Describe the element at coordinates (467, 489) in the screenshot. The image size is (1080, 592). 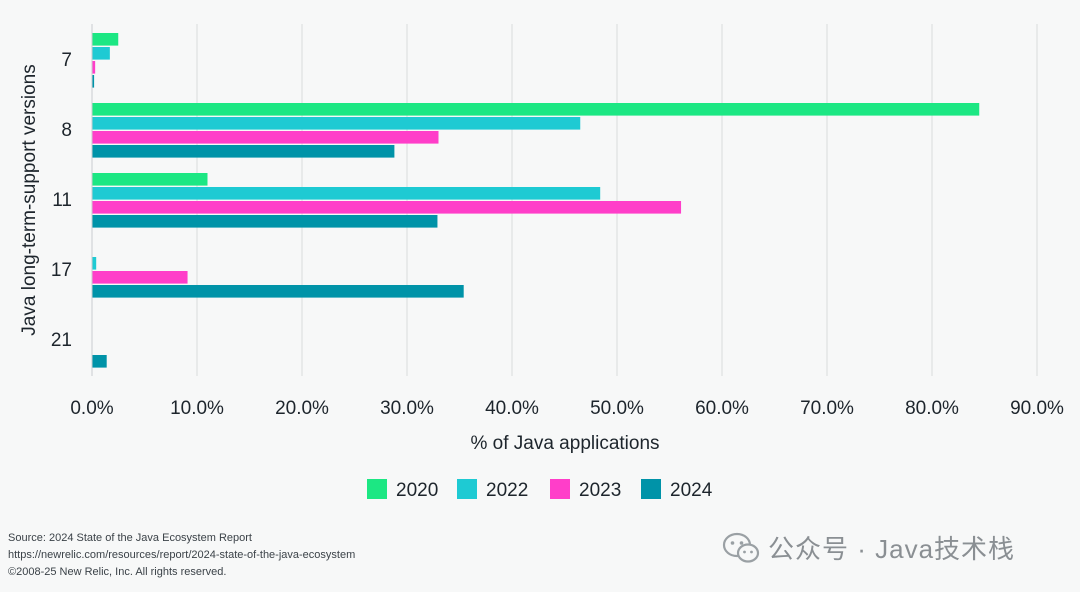
I see `legend-swatch-2022` at that location.